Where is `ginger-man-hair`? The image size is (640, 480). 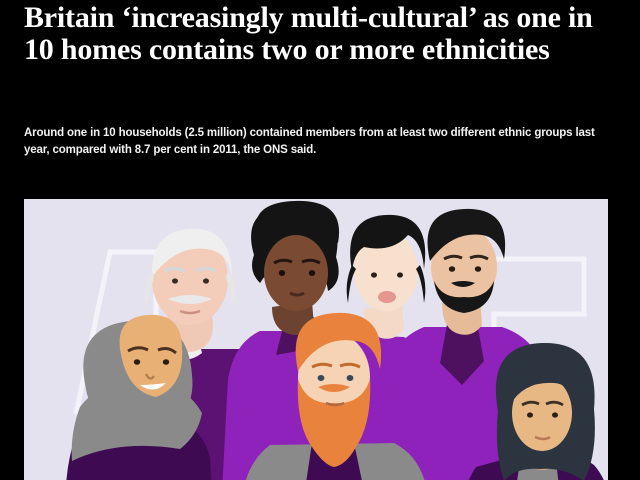
ginger-man-hair is located at coordinates (338, 341).